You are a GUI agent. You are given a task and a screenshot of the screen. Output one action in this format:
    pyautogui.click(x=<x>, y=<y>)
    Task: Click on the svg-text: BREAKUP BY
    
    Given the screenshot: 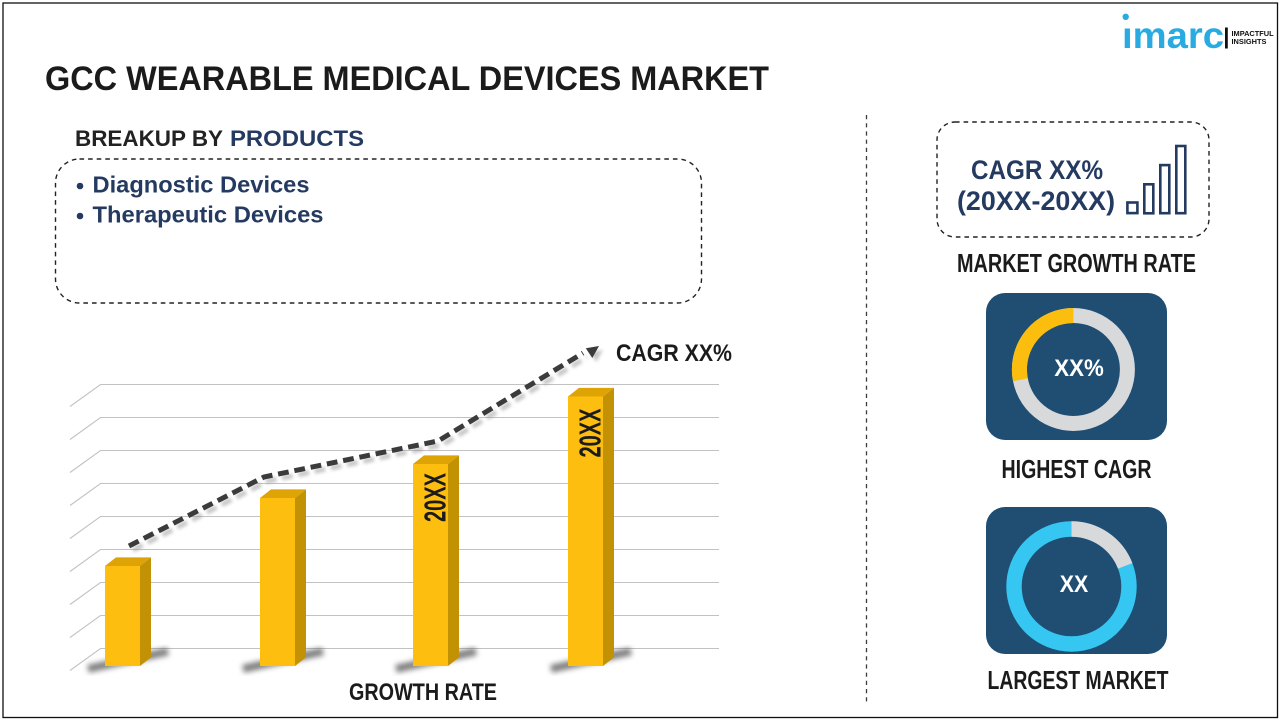 What is the action you would take?
    pyautogui.click(x=149, y=138)
    